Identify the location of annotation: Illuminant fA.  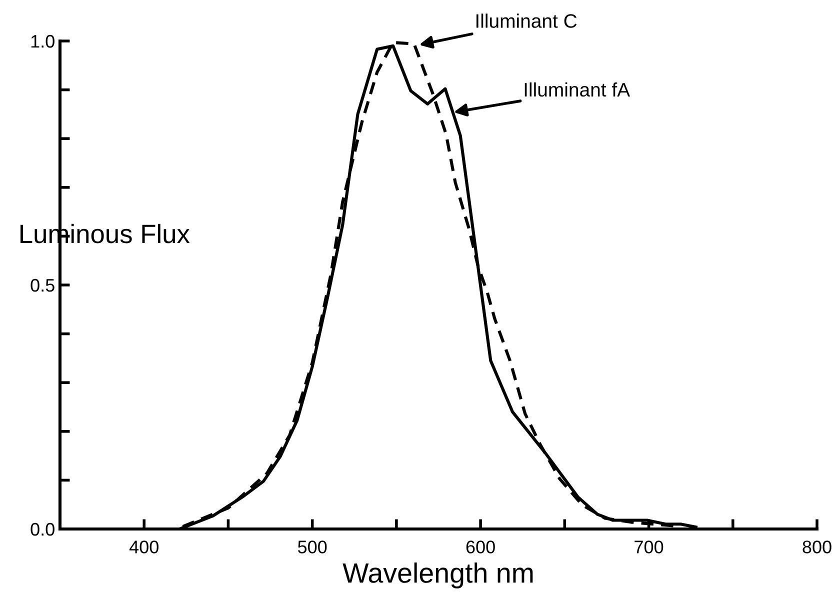
(577, 89).